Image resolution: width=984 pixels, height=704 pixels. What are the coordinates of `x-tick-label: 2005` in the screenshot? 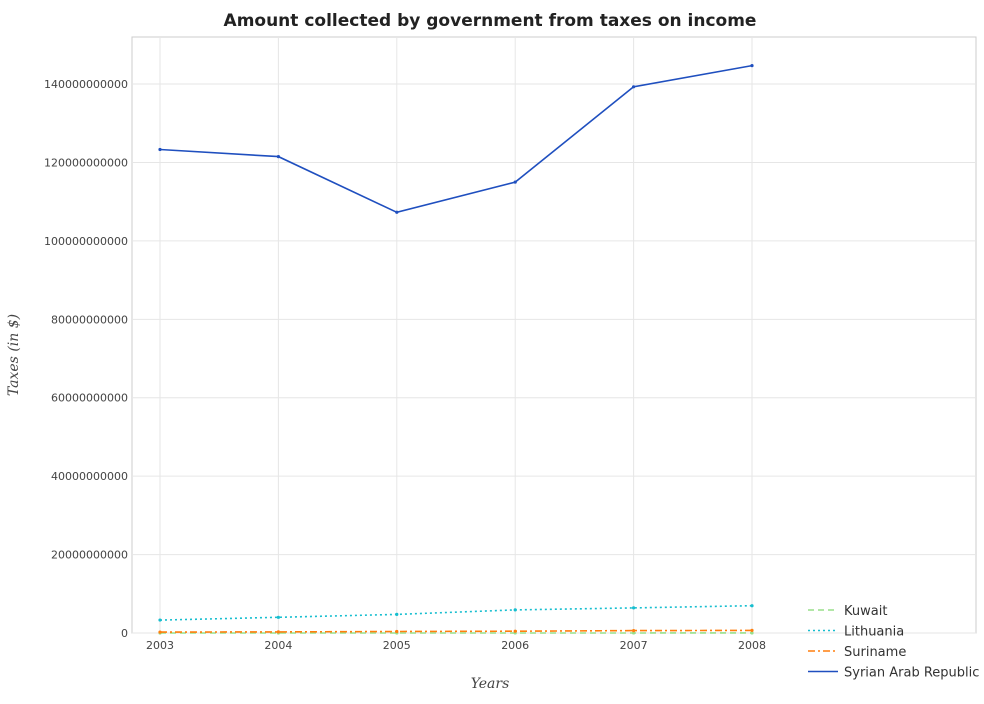 It's located at (397, 645).